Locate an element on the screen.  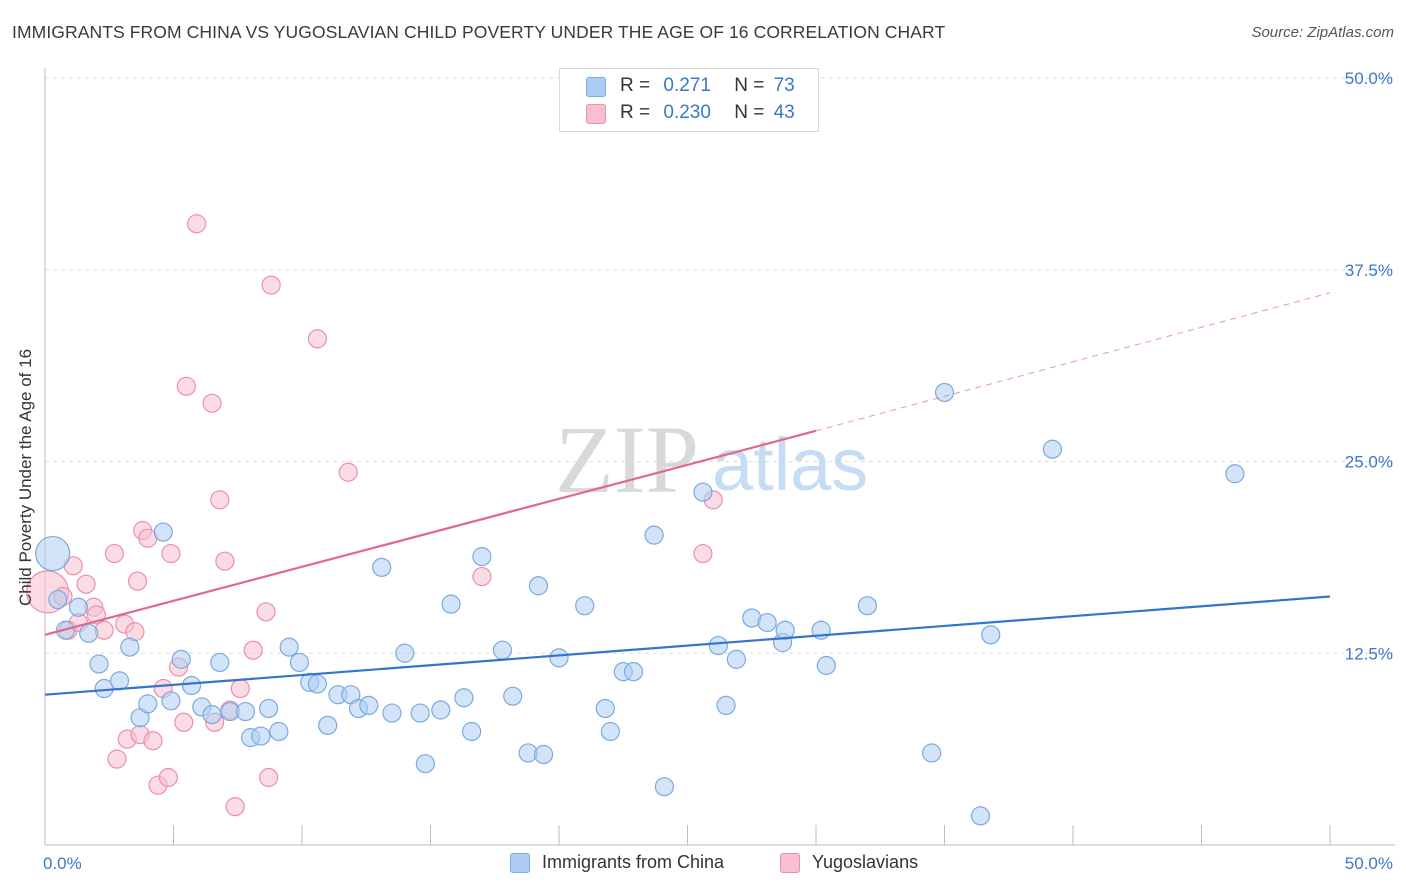
legend-r-label: R = is located at coordinates (635, 85).